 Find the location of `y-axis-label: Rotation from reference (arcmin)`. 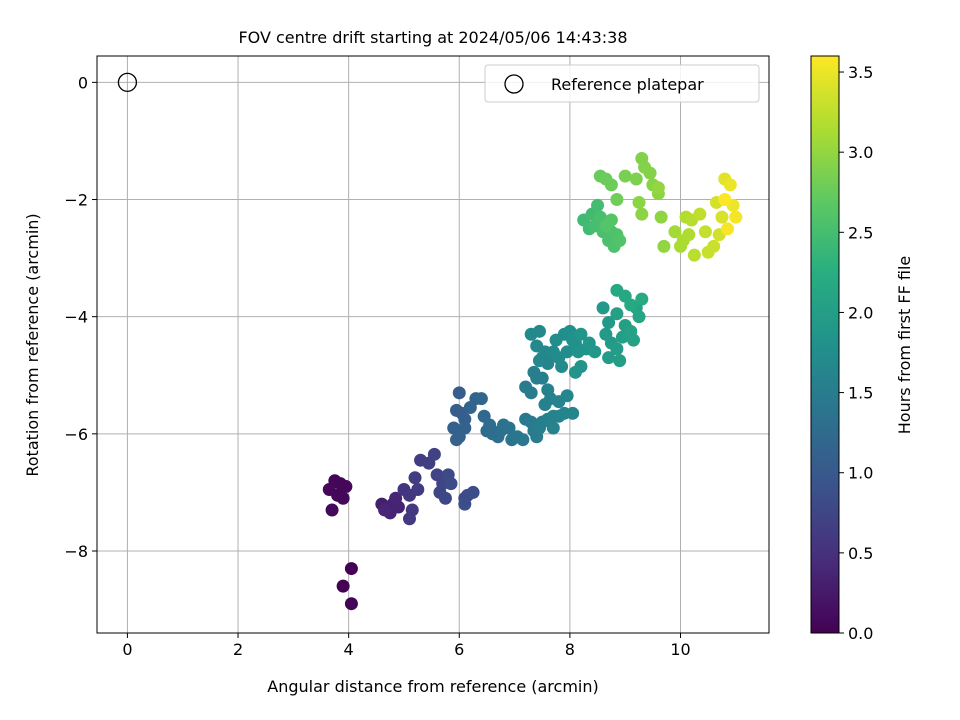

y-axis-label: Rotation from reference (arcmin) is located at coordinates (32, 344).